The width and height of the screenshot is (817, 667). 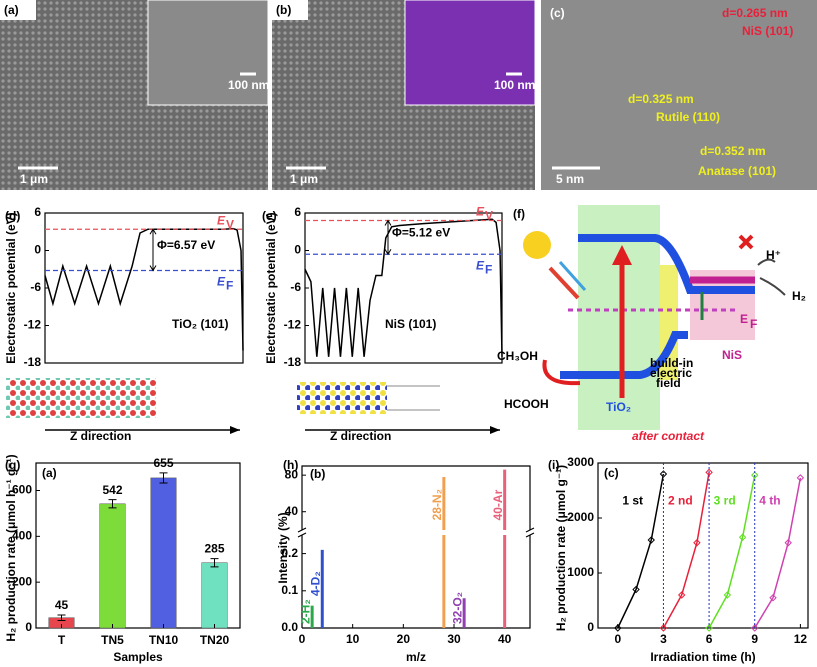 I want to click on y-tick-label: 400, so click(x=22, y=536).